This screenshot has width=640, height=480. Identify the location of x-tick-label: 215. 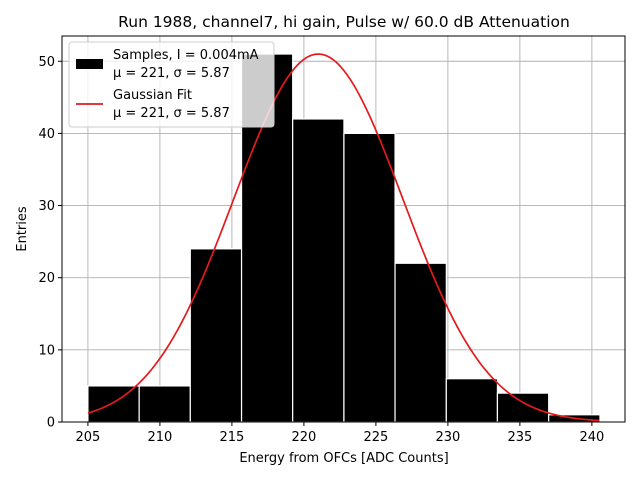
(231, 437).